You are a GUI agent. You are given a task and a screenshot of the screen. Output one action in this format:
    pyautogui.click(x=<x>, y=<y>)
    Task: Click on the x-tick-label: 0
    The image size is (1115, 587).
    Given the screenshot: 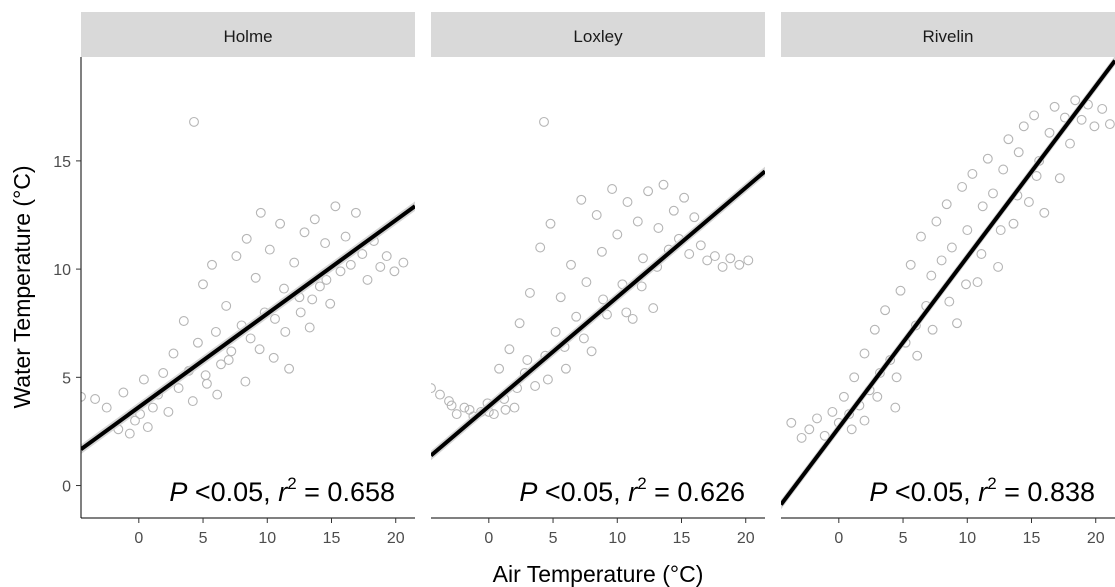 What is the action you would take?
    pyautogui.click(x=838, y=538)
    